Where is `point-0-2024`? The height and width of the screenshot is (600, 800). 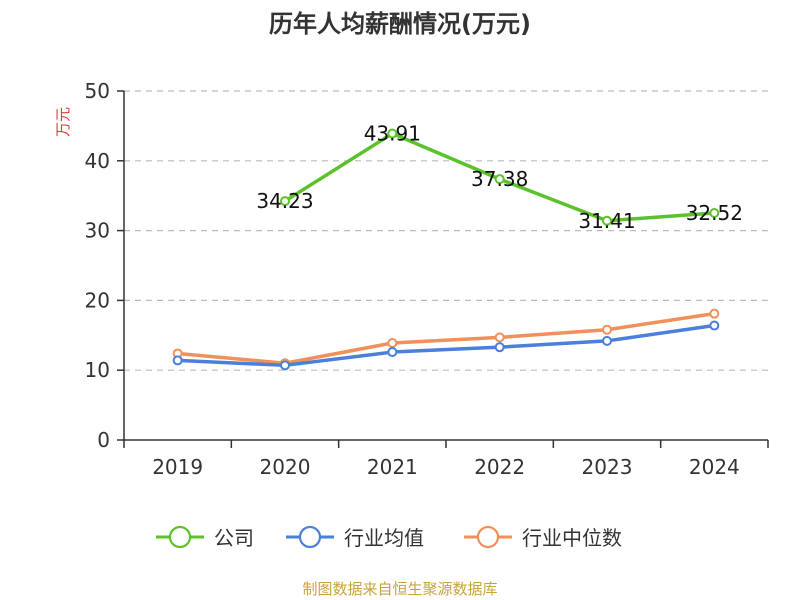 point-0-2024 is located at coordinates (714, 213).